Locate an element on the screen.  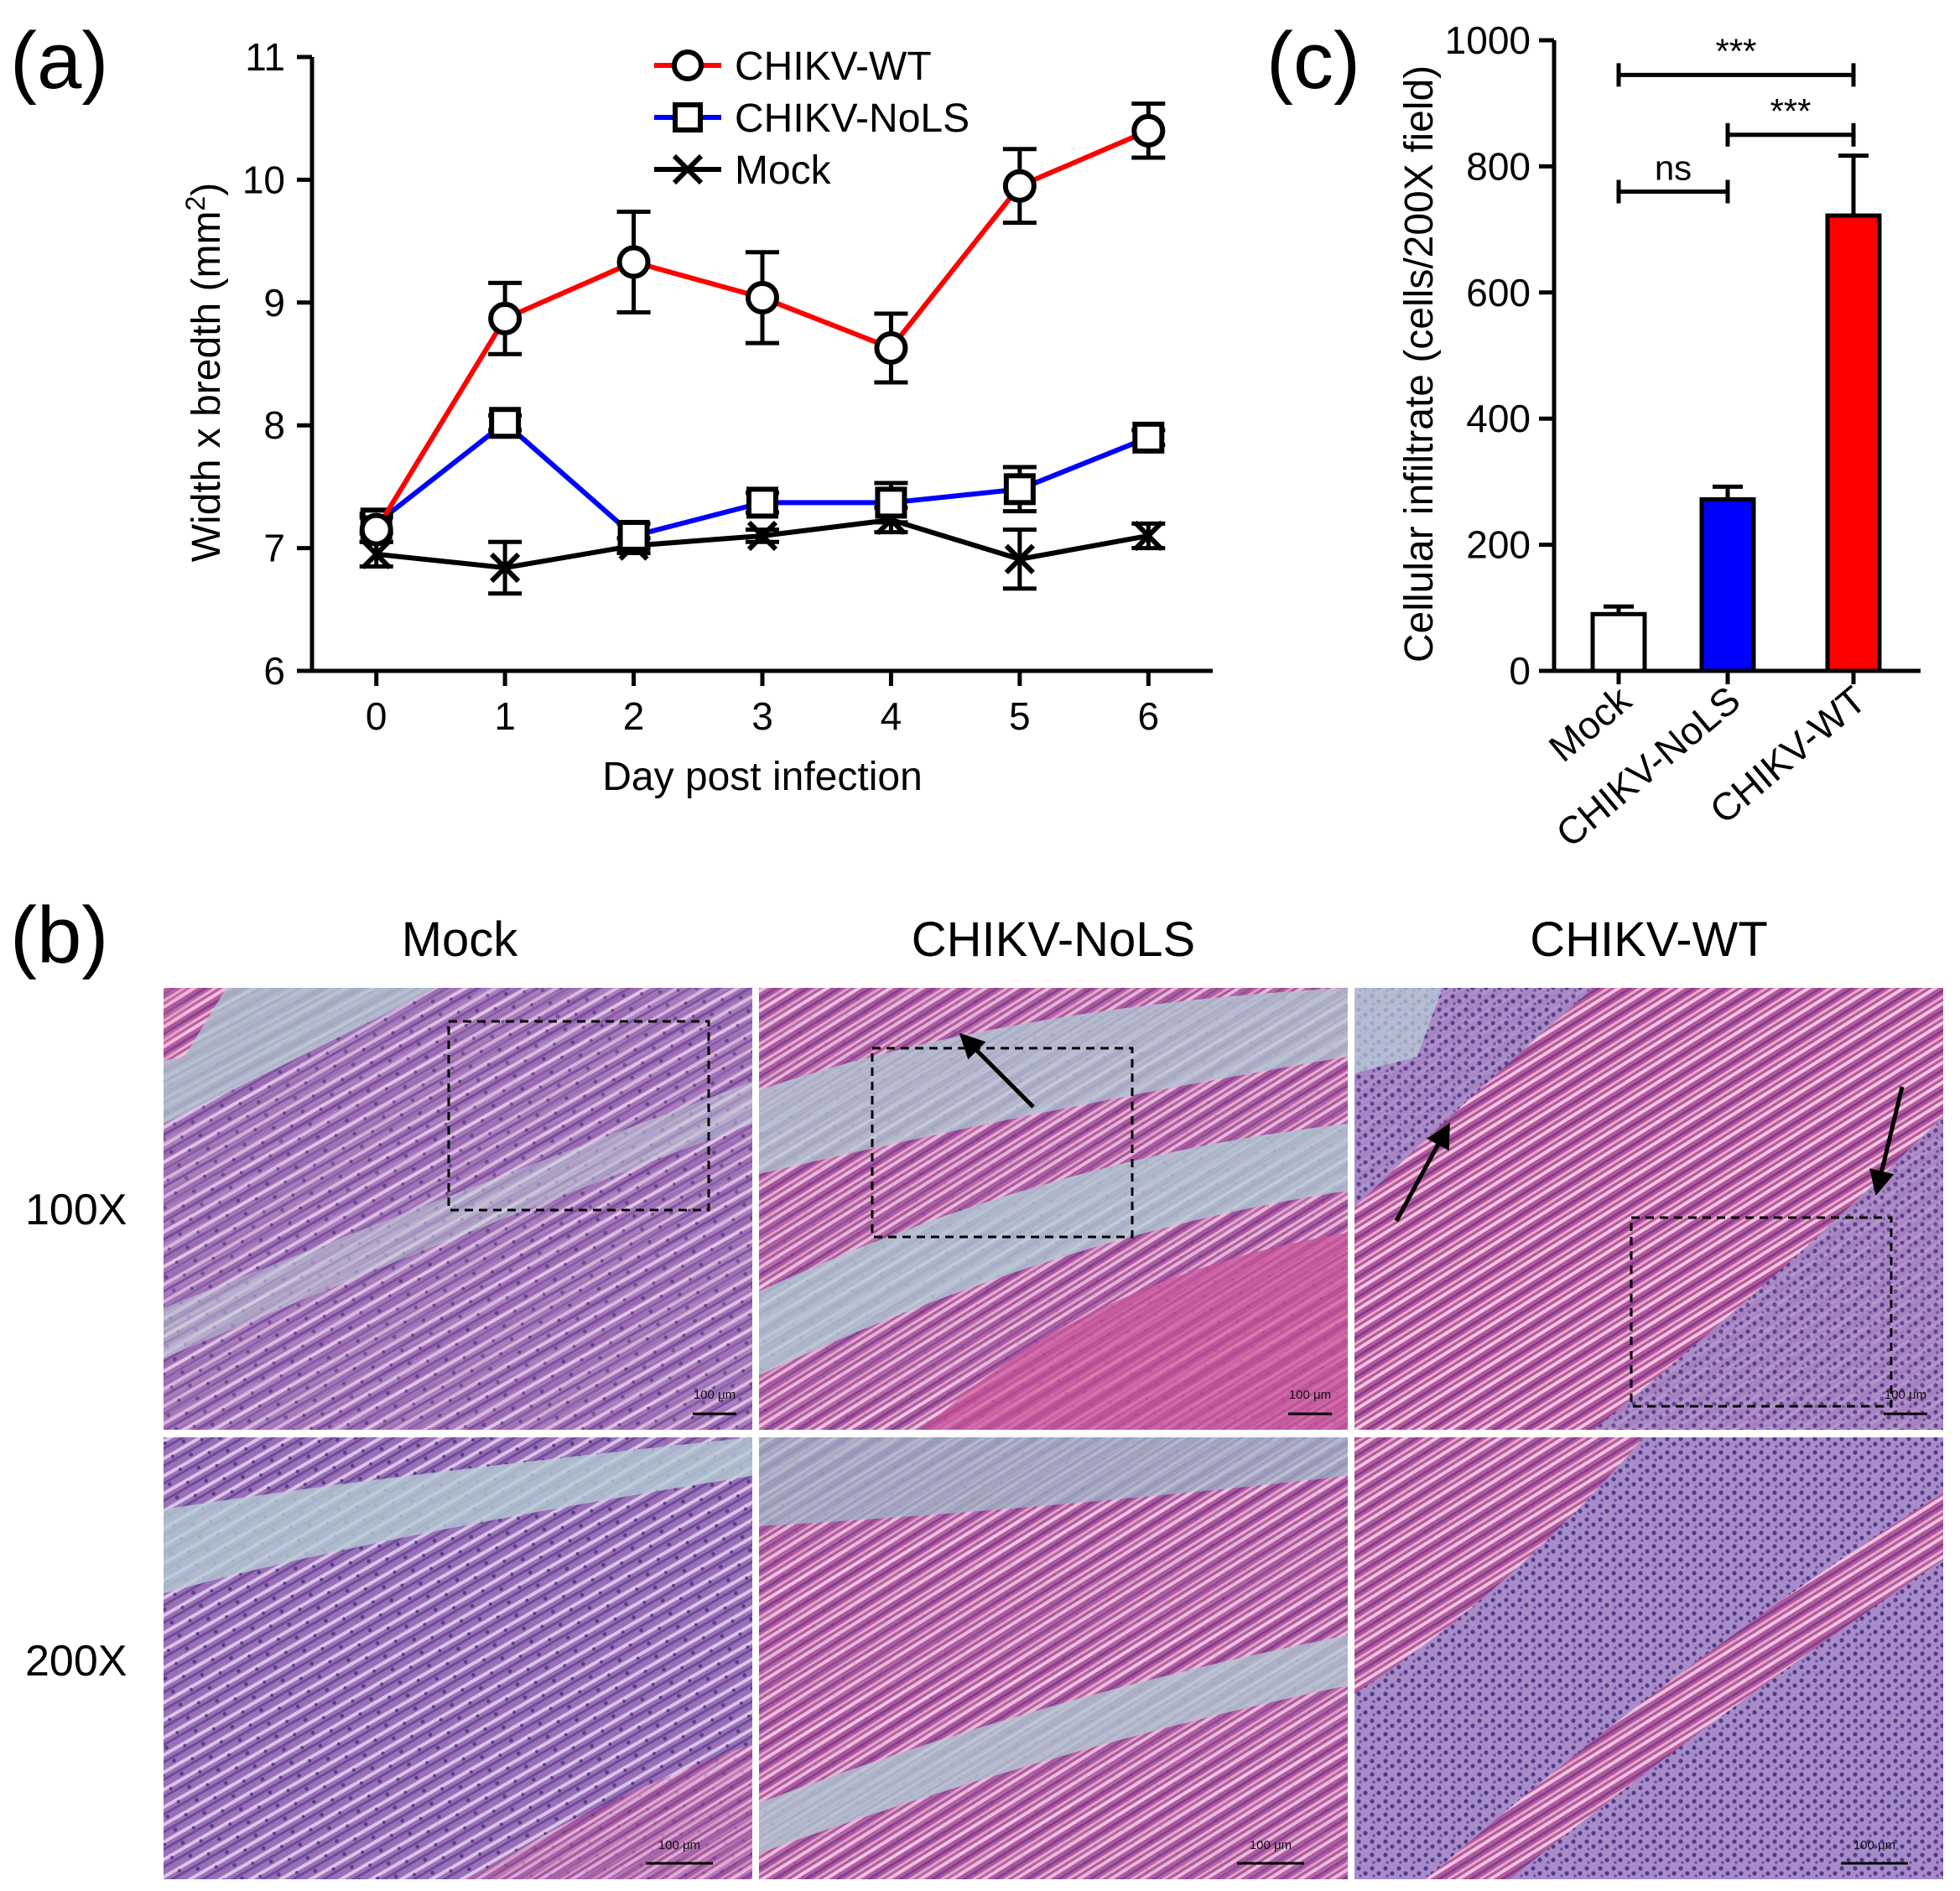
bar-chikv-wt is located at coordinates (1853, 418).